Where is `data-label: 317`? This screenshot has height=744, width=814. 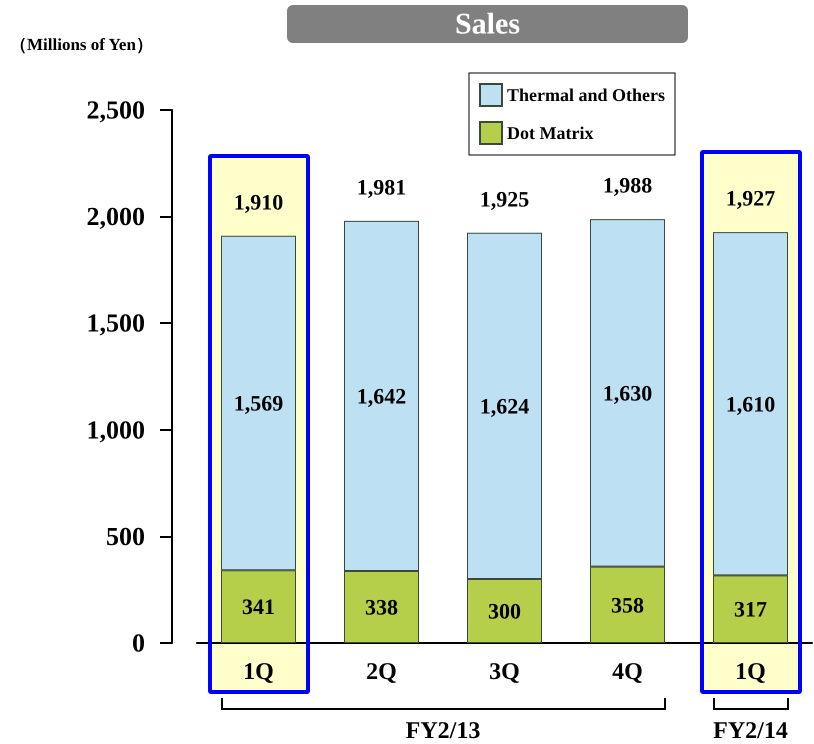
data-label: 317 is located at coordinates (750, 609).